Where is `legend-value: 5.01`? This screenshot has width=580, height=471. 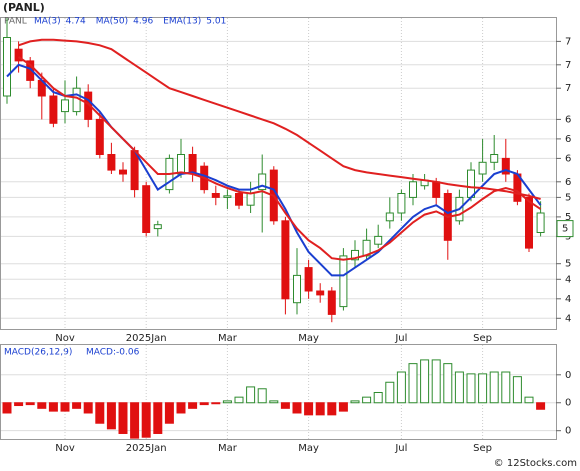
legend-value: 5.01 is located at coordinates (216, 22).